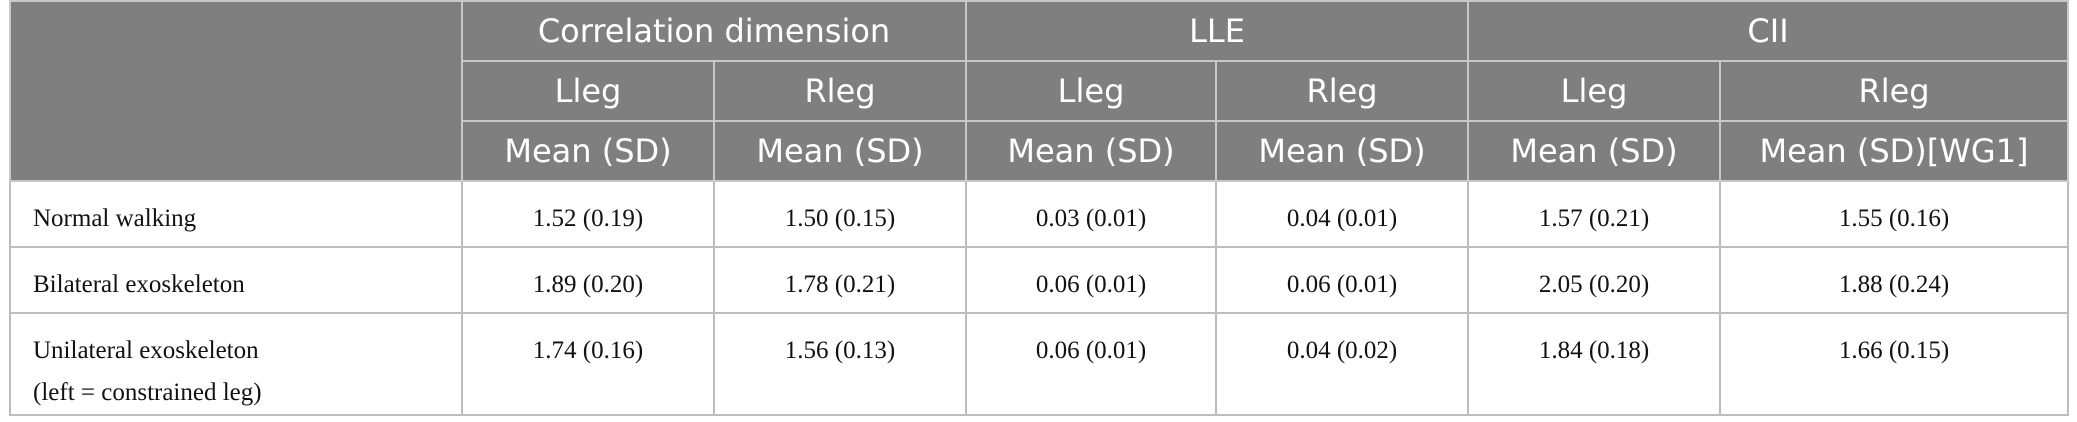 This screenshot has width=2077, height=422. What do you see at coordinates (840, 214) in the screenshot?
I see `cell: 1.50 (0.15)` at bounding box center [840, 214].